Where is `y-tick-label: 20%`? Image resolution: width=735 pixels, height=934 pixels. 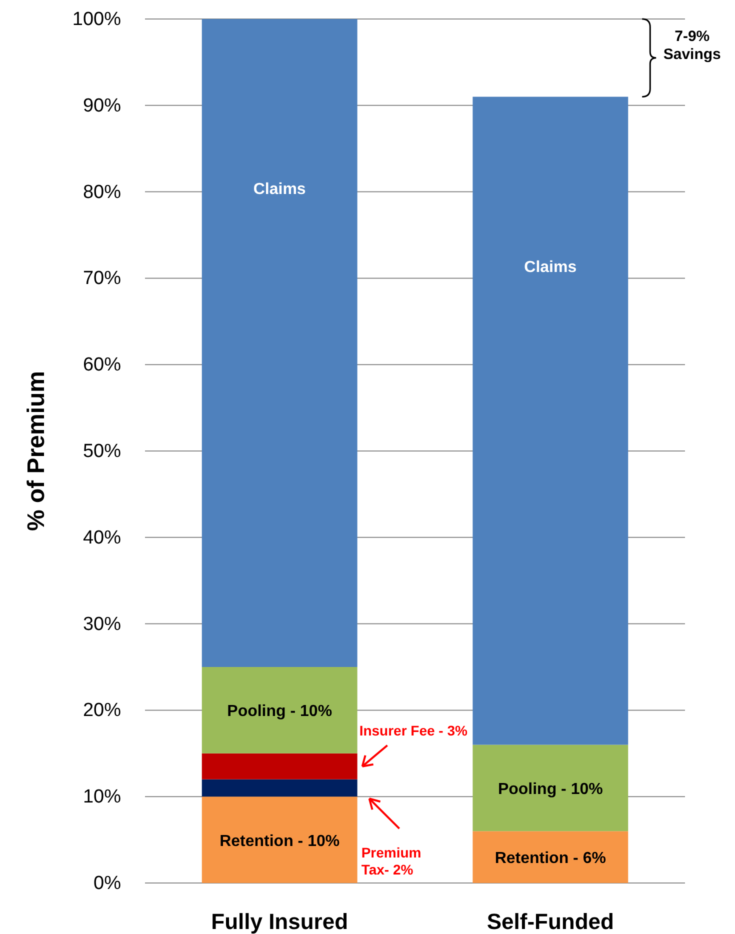 y-tick-label: 20% is located at coordinates (102, 711).